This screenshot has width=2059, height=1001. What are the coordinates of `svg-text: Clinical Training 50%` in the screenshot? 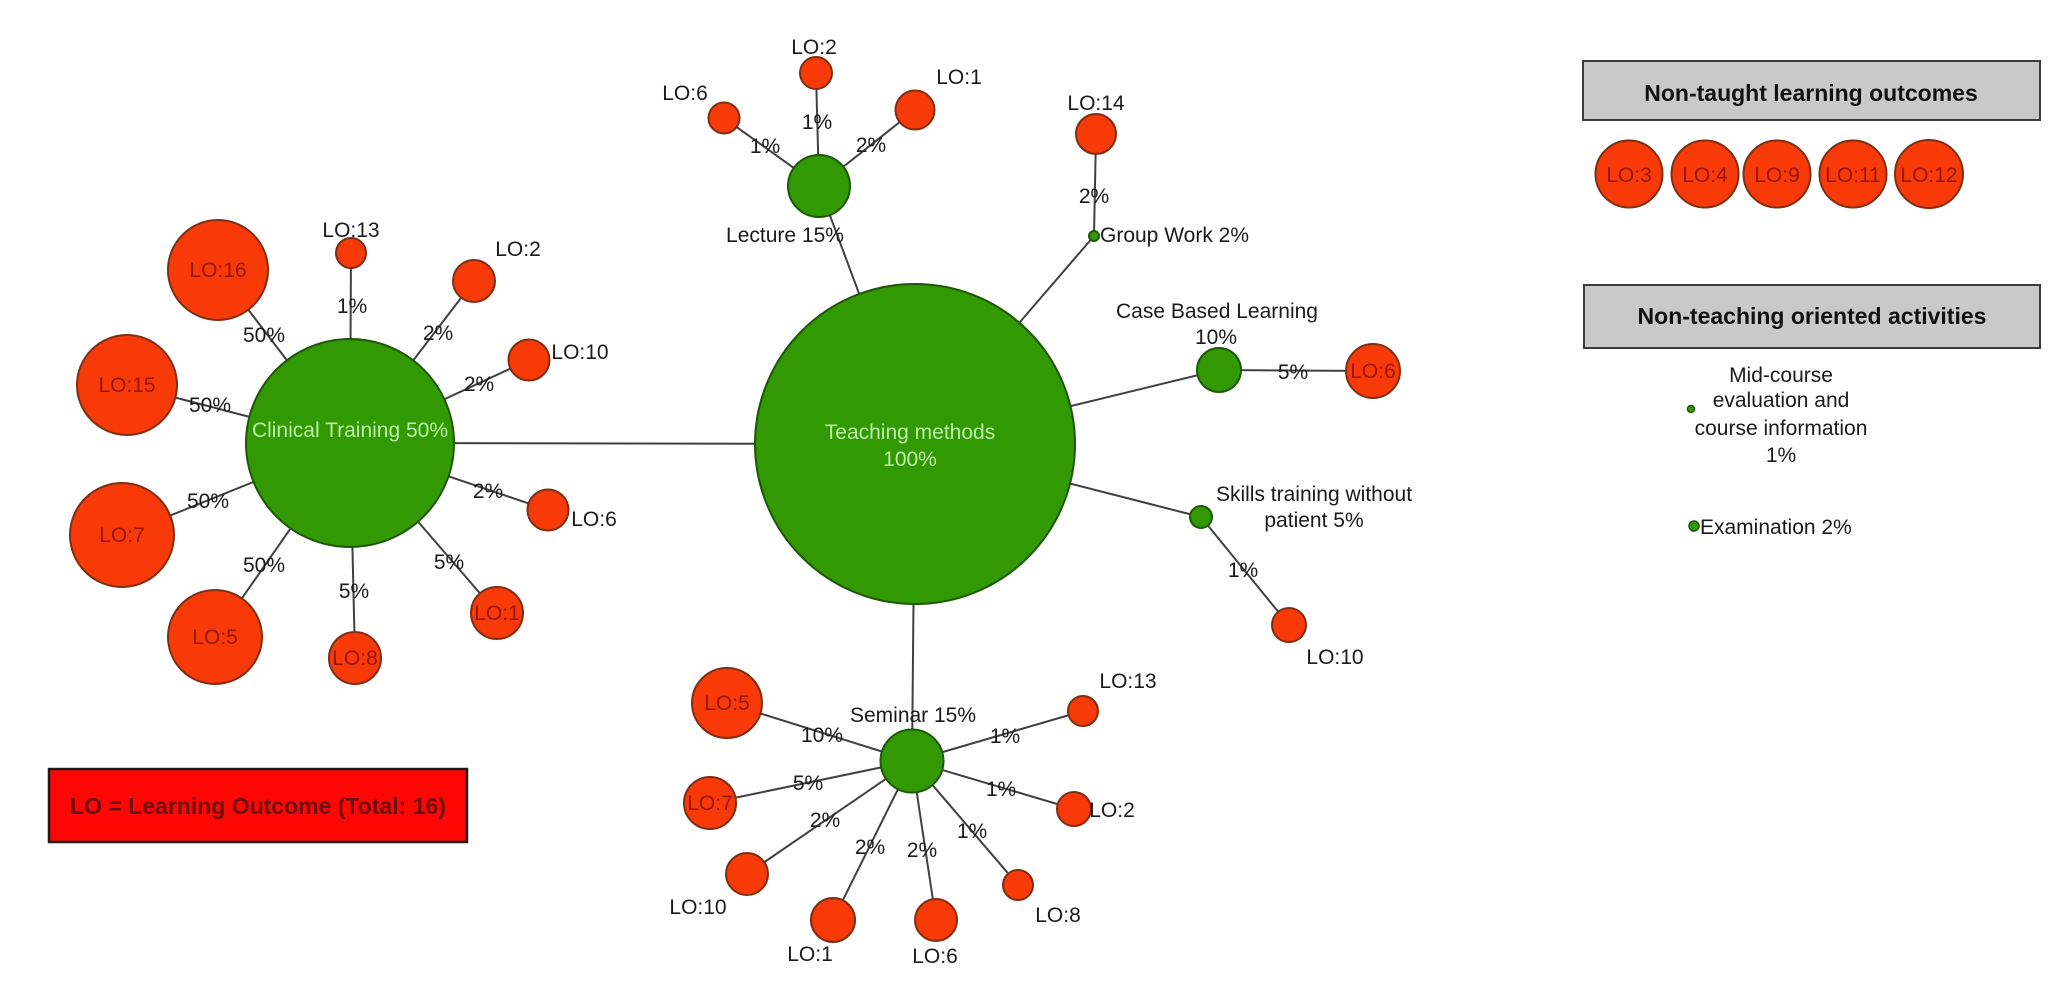 It's located at (350, 430).